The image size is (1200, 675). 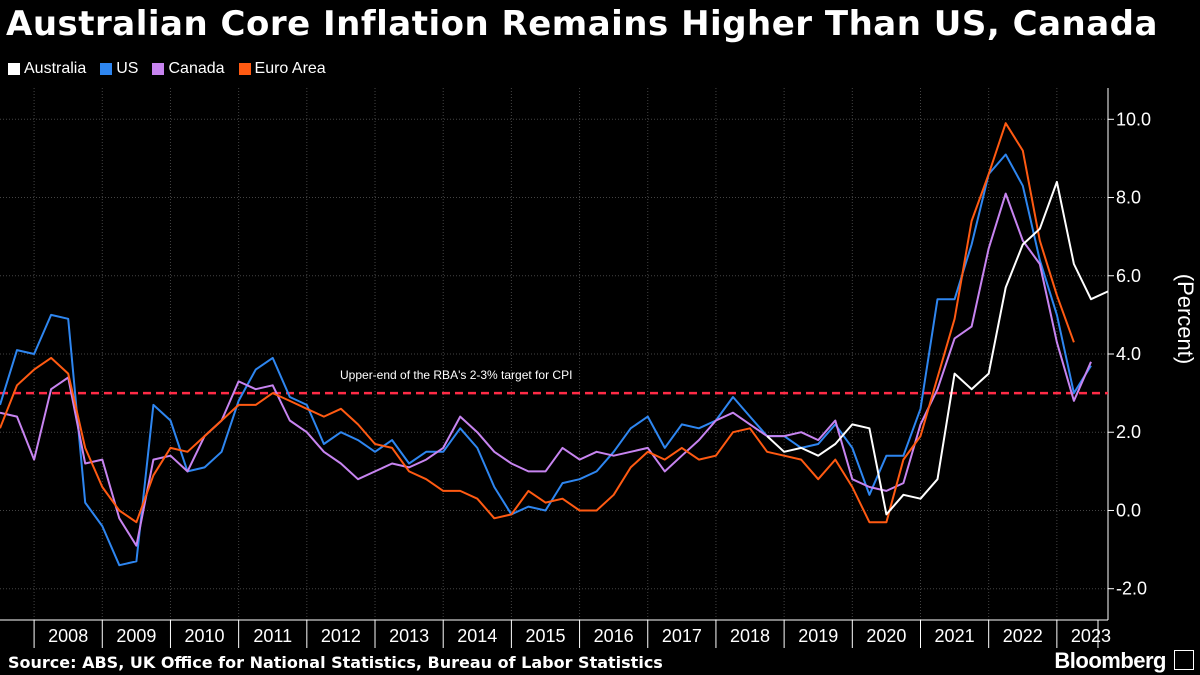 I want to click on legend-label-euro-area: Euro Area, so click(x=290, y=68).